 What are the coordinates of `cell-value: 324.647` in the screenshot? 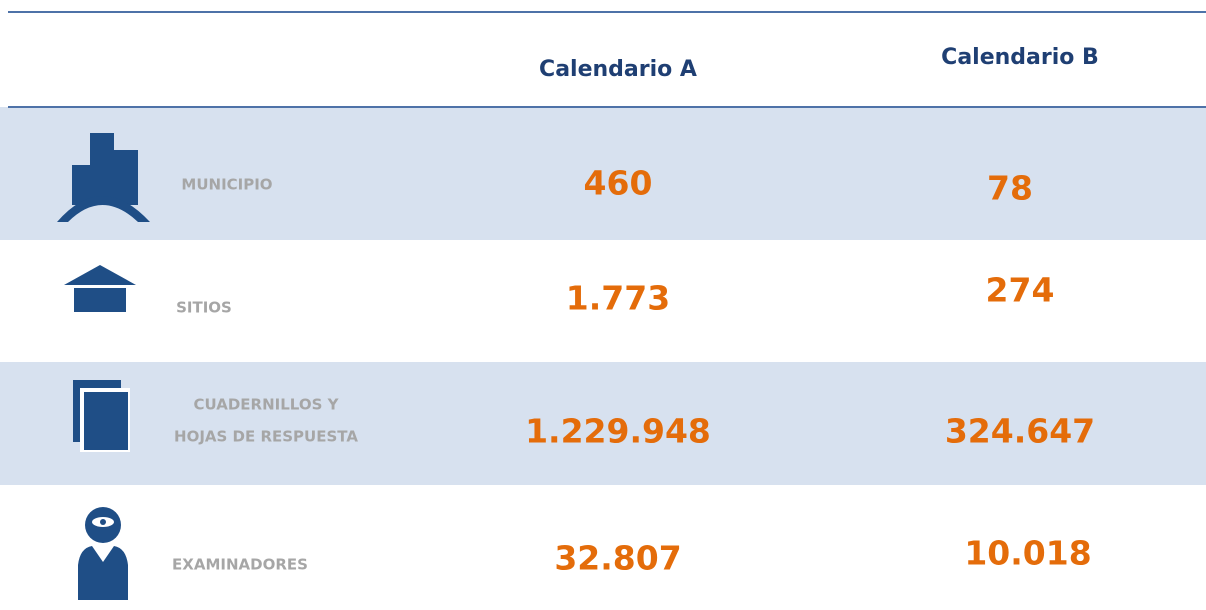 It's located at (1020, 431).